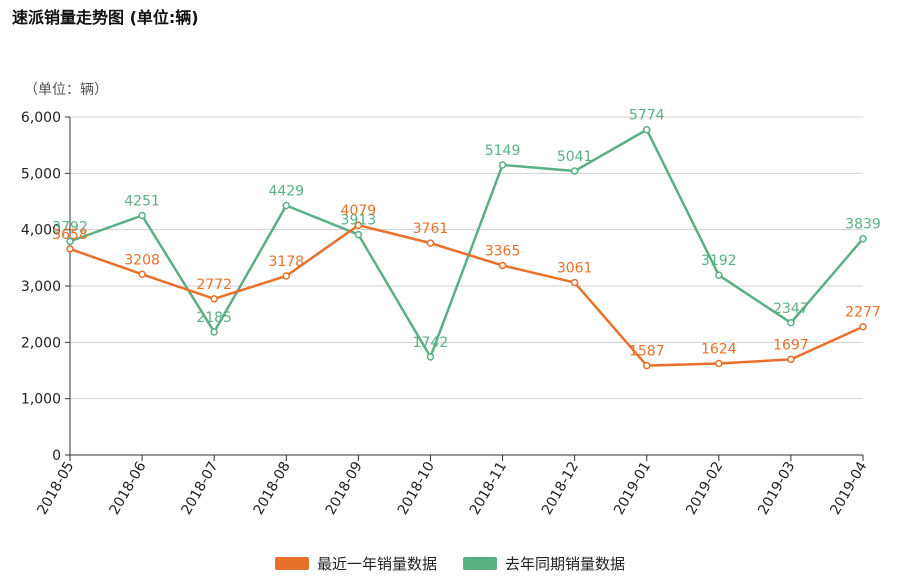 Image resolution: width=900 pixels, height=577 pixels. I want to click on data-label: 5149, so click(503, 151).